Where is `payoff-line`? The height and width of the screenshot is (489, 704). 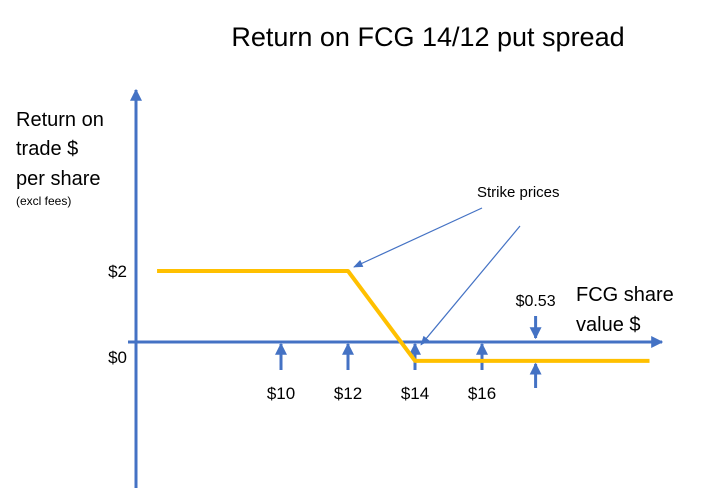
payoff-line is located at coordinates (403, 316).